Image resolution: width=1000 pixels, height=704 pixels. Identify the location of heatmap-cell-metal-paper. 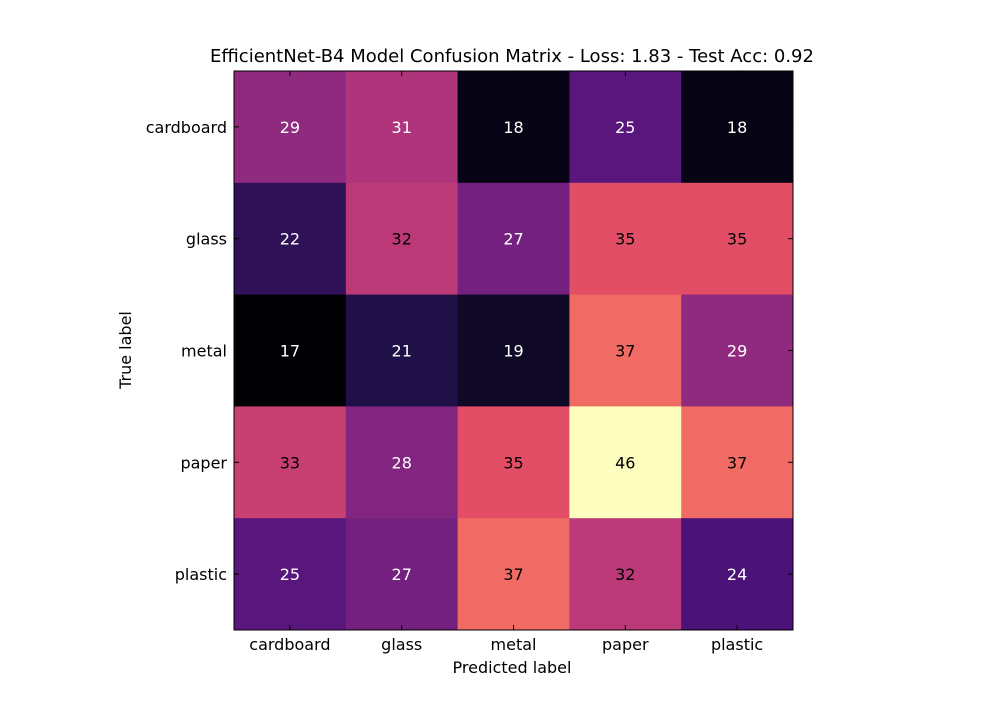
(625, 350).